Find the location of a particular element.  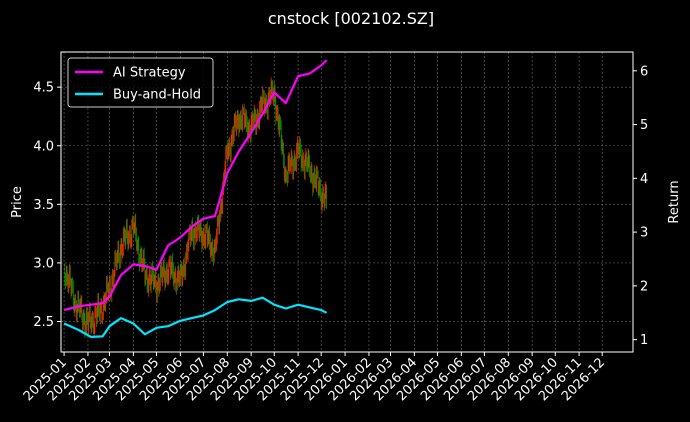

legend-label: Buy-and-Hold is located at coordinates (157, 95).